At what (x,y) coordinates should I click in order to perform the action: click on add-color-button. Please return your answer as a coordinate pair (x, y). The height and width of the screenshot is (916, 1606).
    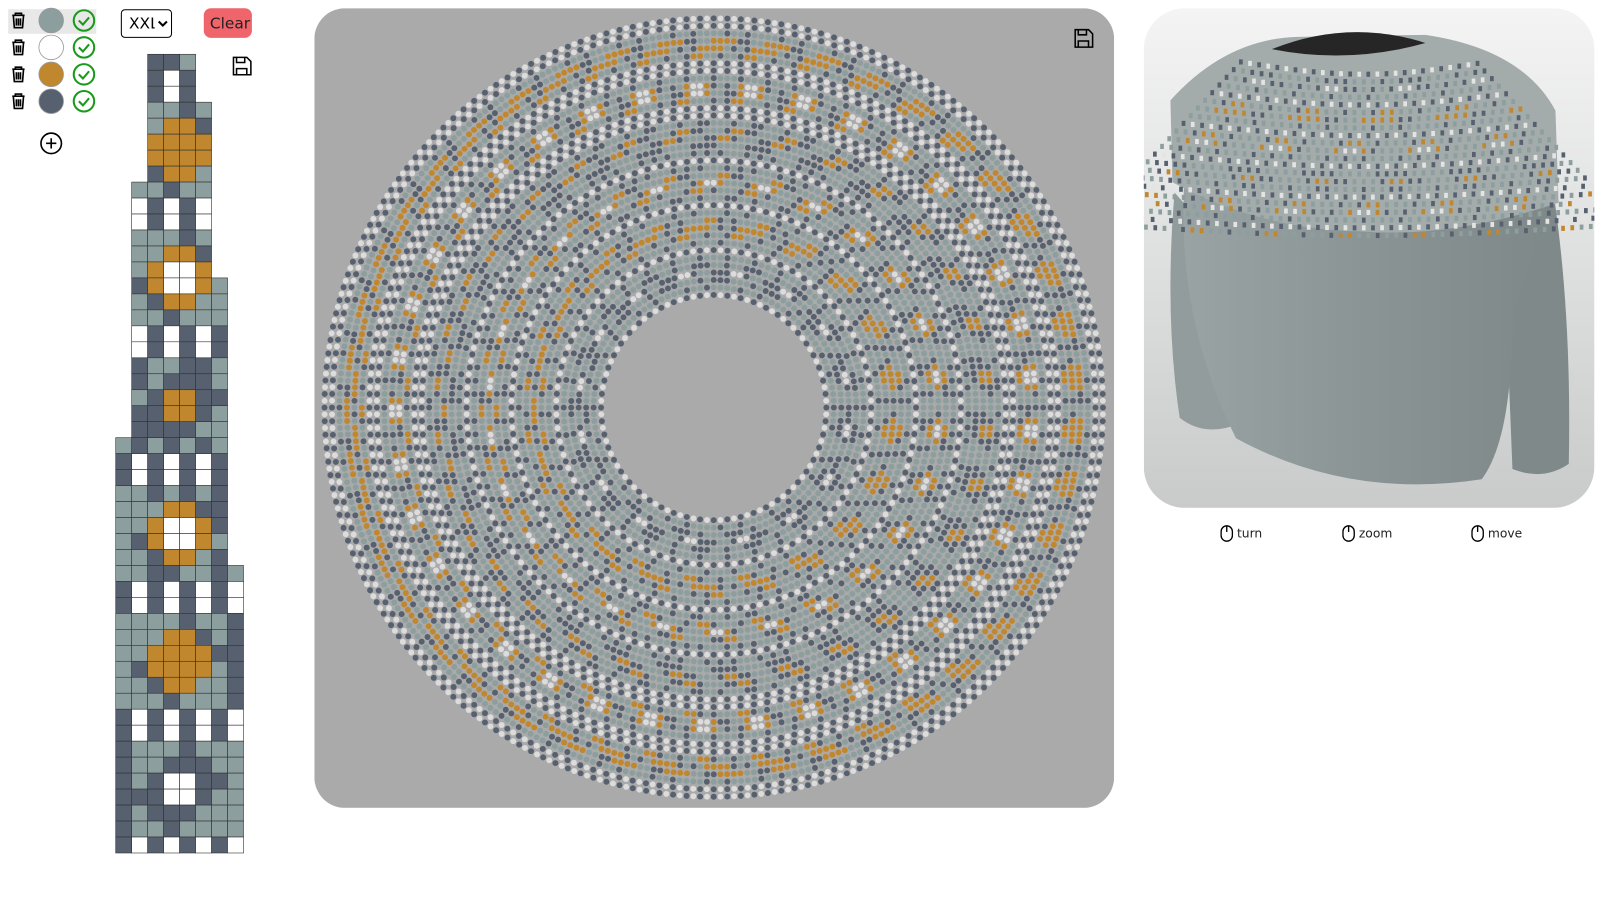
    Looking at the image, I should click on (51, 143).